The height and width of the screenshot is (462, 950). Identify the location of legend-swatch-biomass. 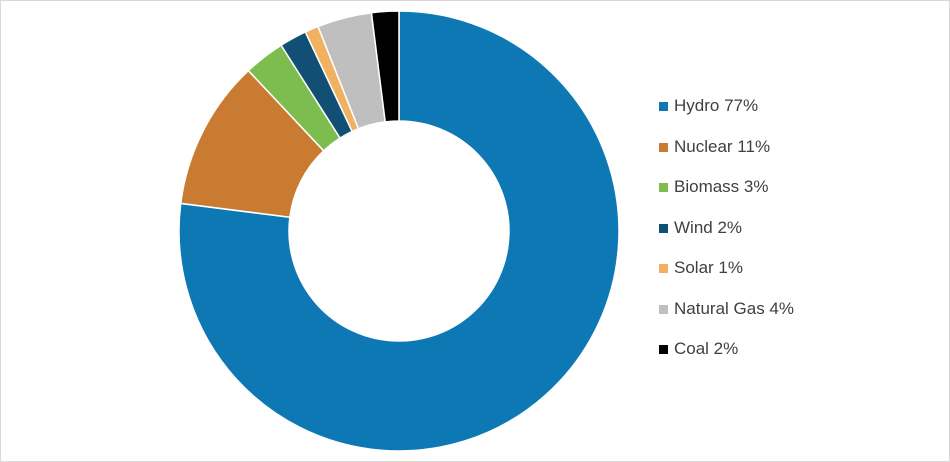
(663, 187).